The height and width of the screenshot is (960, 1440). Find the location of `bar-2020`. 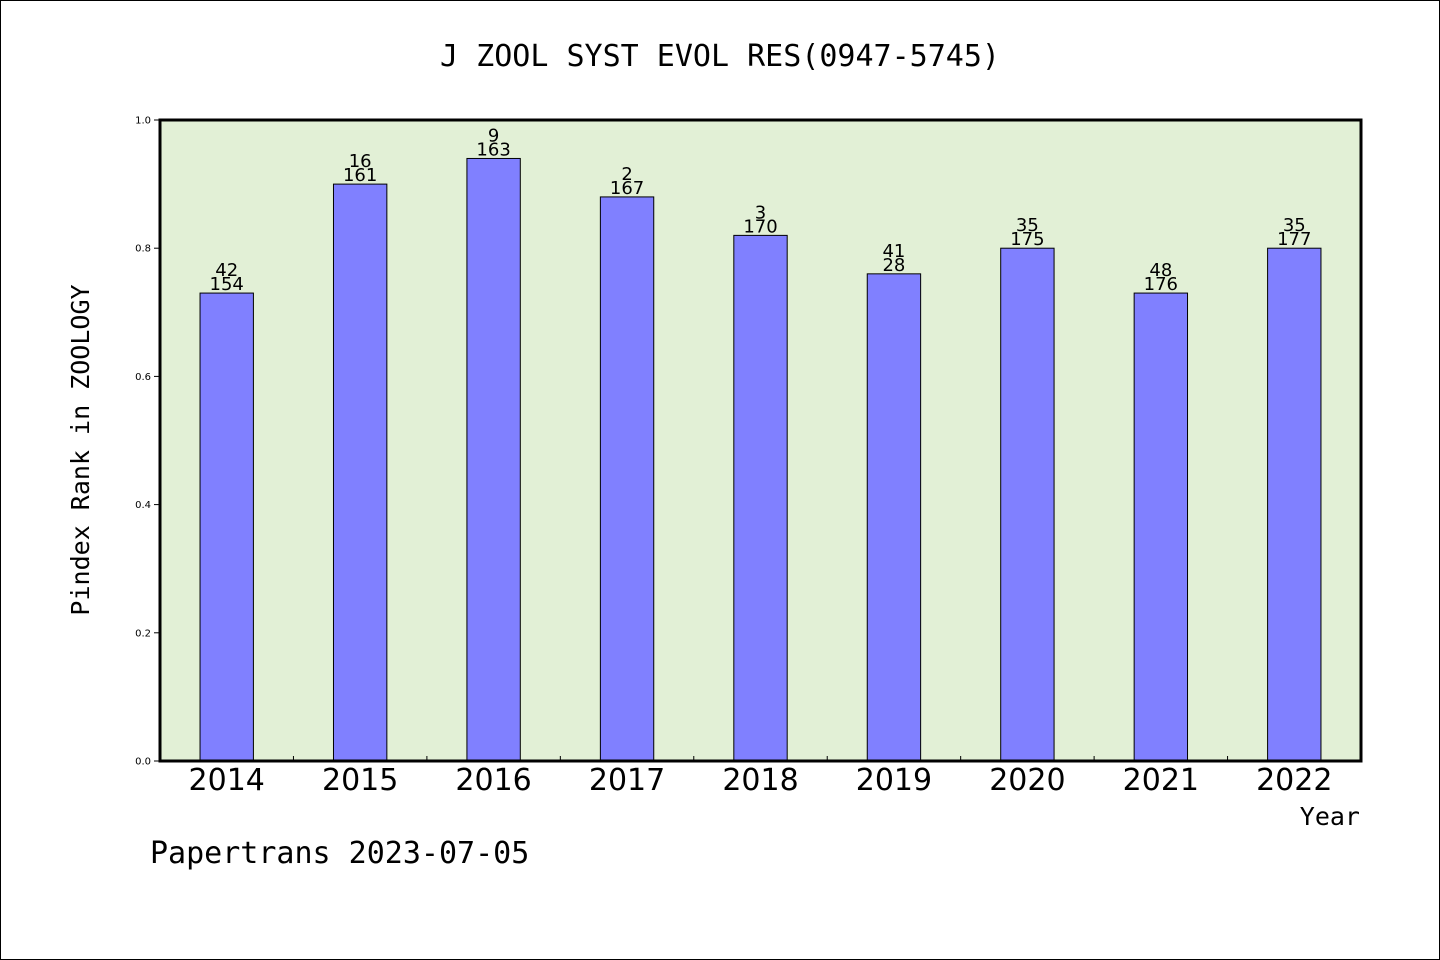

bar-2020 is located at coordinates (1027, 504).